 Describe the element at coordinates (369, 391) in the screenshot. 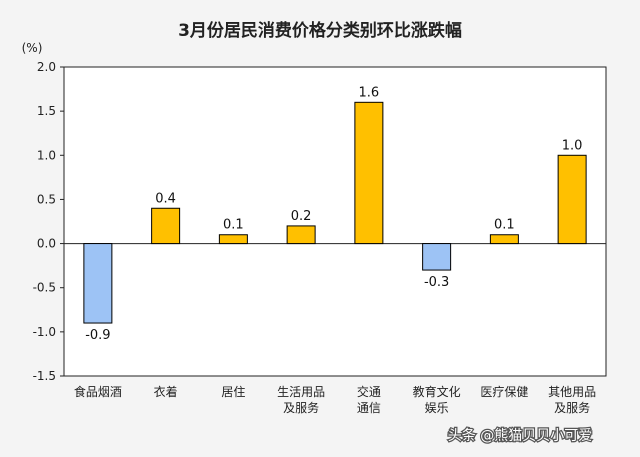

I see `category-label: 交通` at that location.